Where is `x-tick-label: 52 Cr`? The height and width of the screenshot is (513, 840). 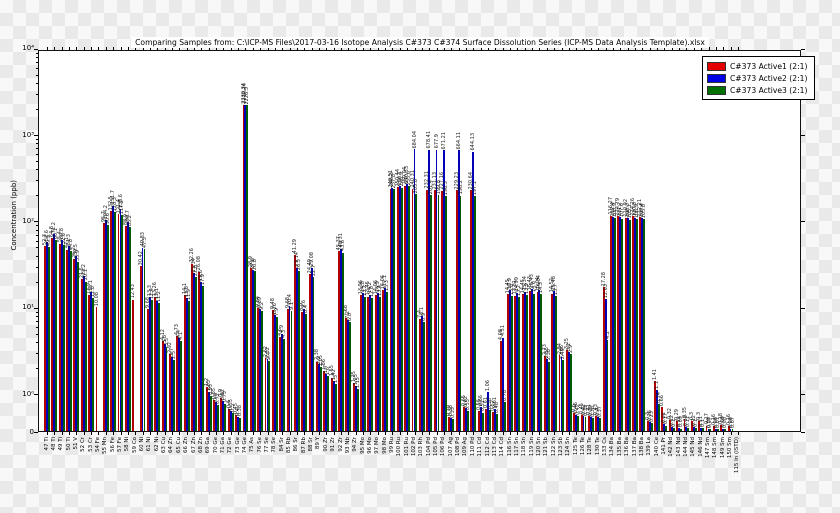 x-tick-label: 52 Cr is located at coordinates (83, 444).